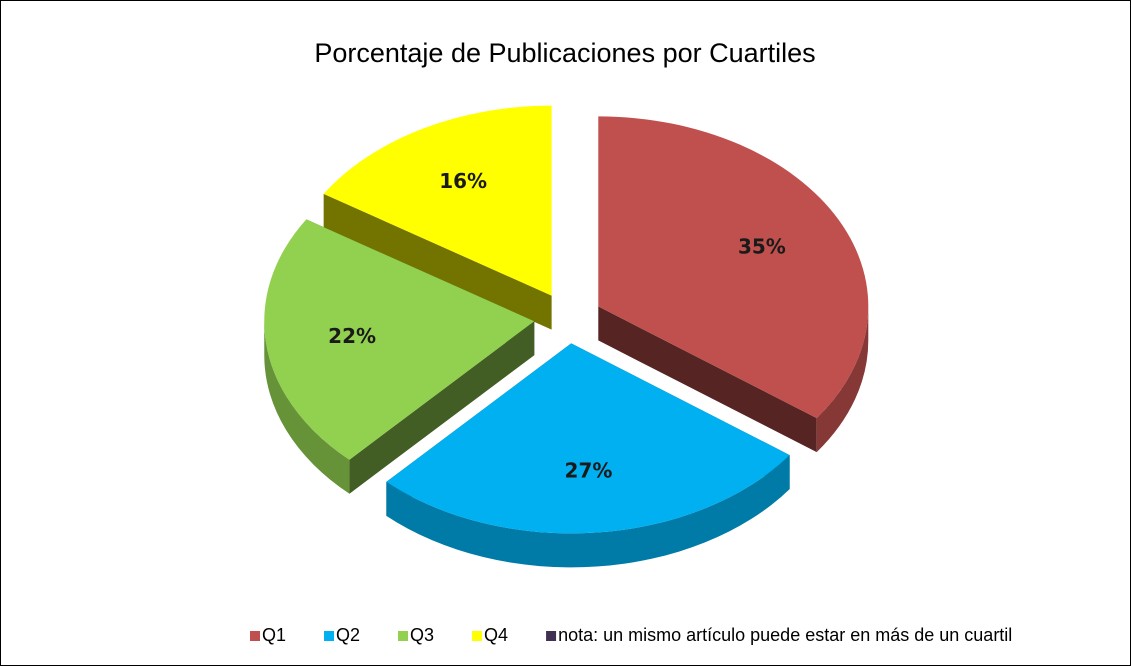 The height and width of the screenshot is (666, 1131). Describe the element at coordinates (274, 635) in the screenshot. I see `legend-label: Q1` at that location.